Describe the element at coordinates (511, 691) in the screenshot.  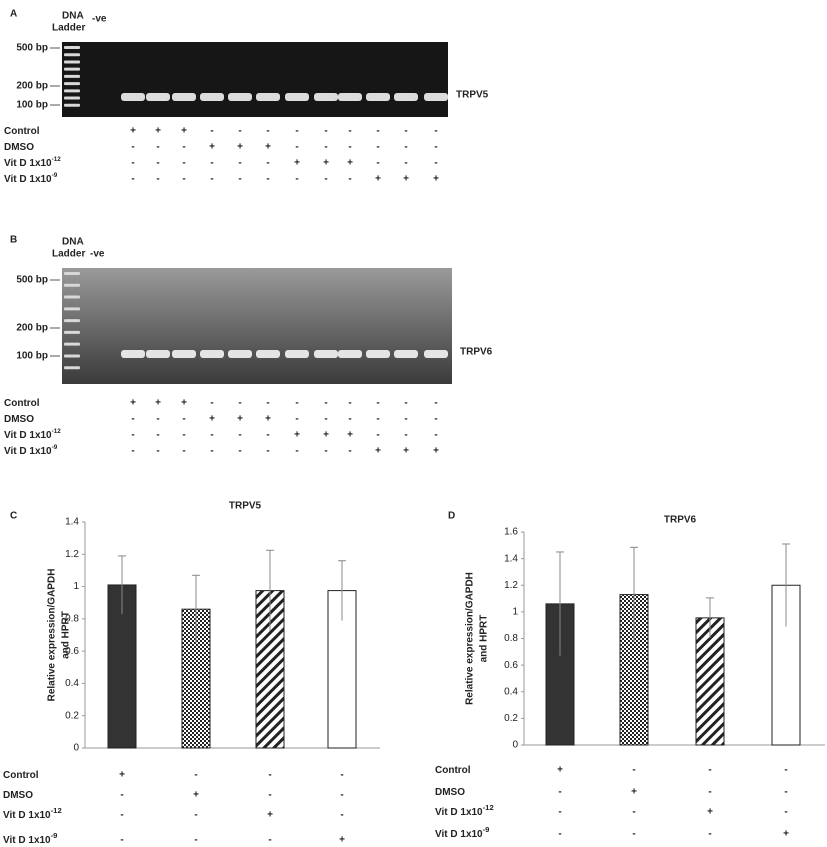
I see `y-tick-label: 0.4` at that location.